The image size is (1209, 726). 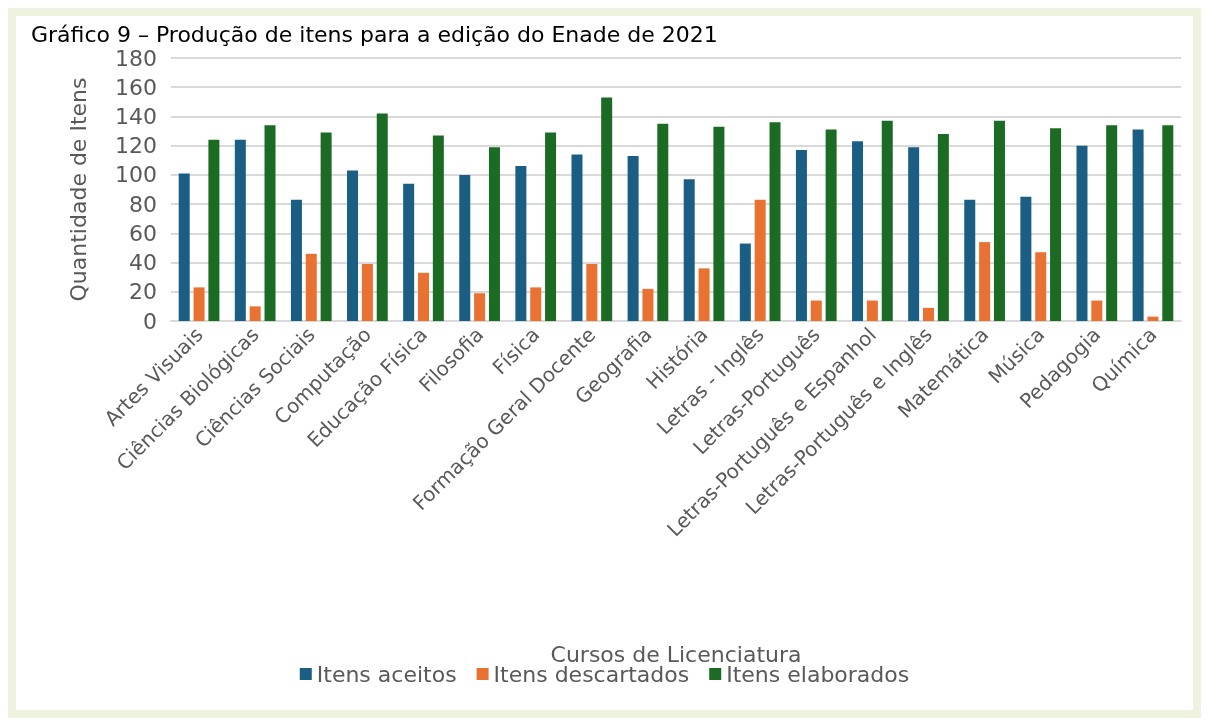 What do you see at coordinates (136, 87) in the screenshot?
I see `y-tick-label: 160` at bounding box center [136, 87].